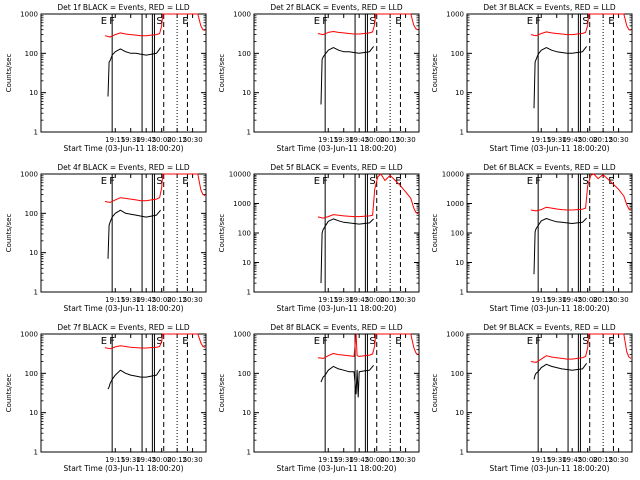 The width and height of the screenshot is (640, 480). I want to click on chart-title: Det 3f BLACK = Events, RED = LLD, so click(549, 7).